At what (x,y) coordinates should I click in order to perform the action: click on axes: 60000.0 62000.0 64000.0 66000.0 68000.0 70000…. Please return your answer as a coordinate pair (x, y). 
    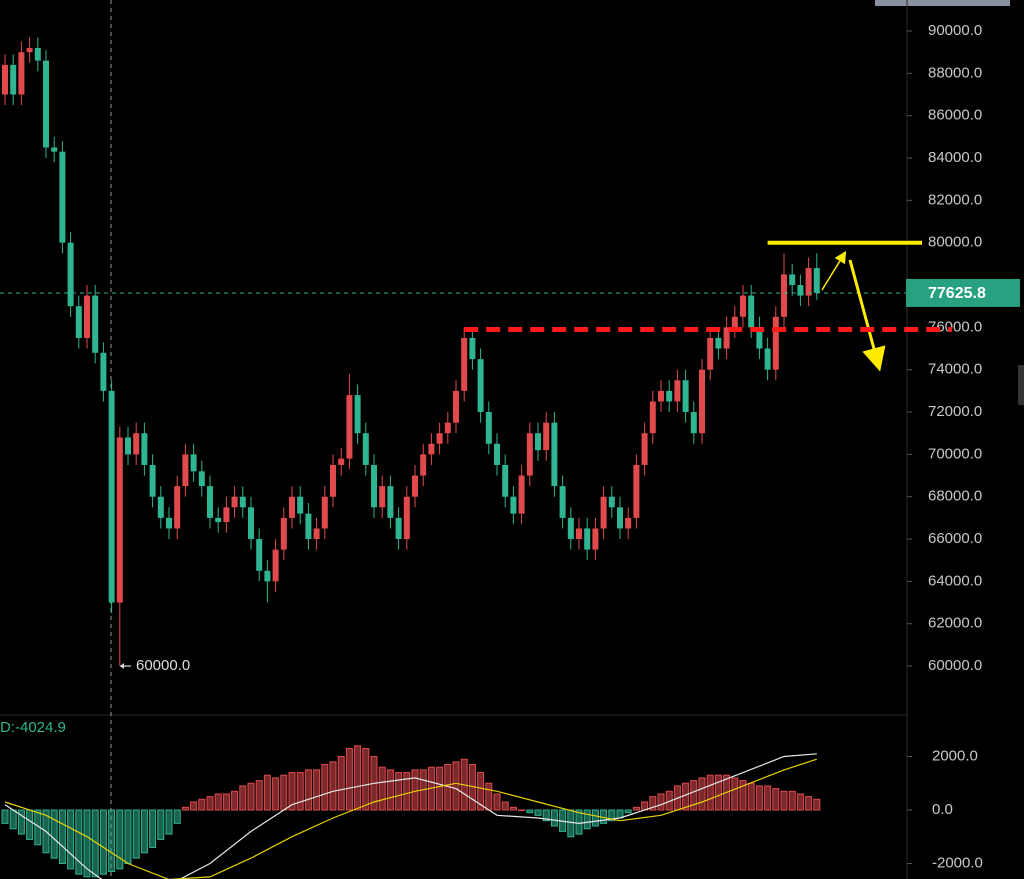
    Looking at the image, I should click on (963, 446).